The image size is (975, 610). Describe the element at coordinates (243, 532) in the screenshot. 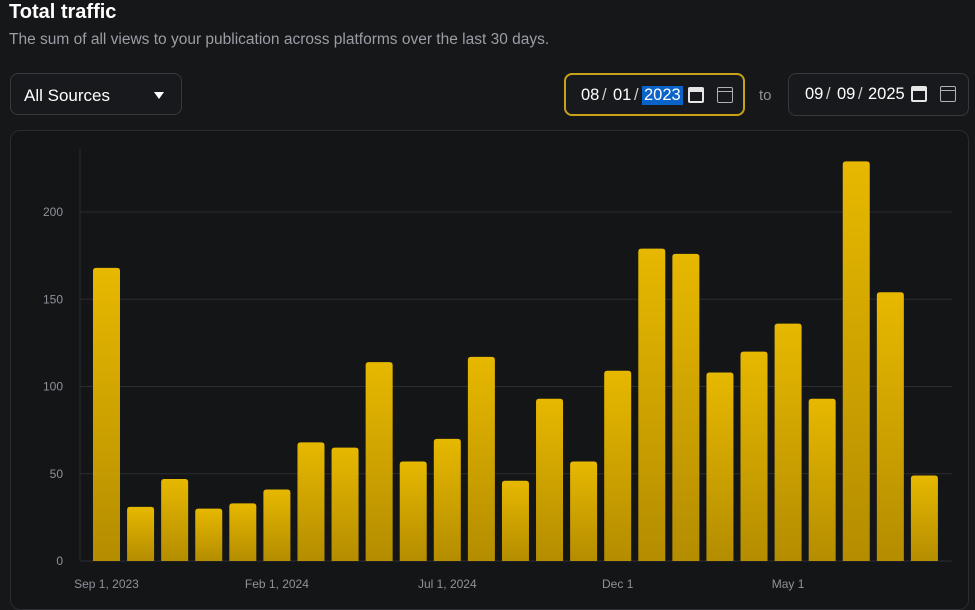

I see `bar-jan-2024` at that location.